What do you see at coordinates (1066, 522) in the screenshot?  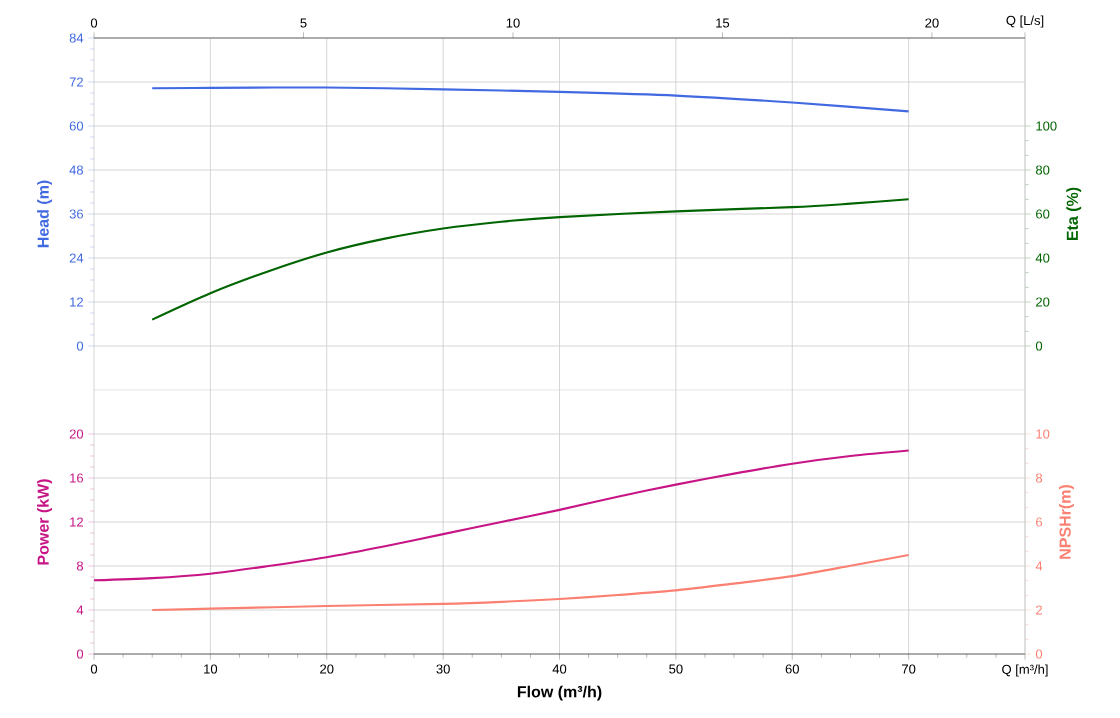 I see `y2-axis-title: NPSHr(m)` at bounding box center [1066, 522].